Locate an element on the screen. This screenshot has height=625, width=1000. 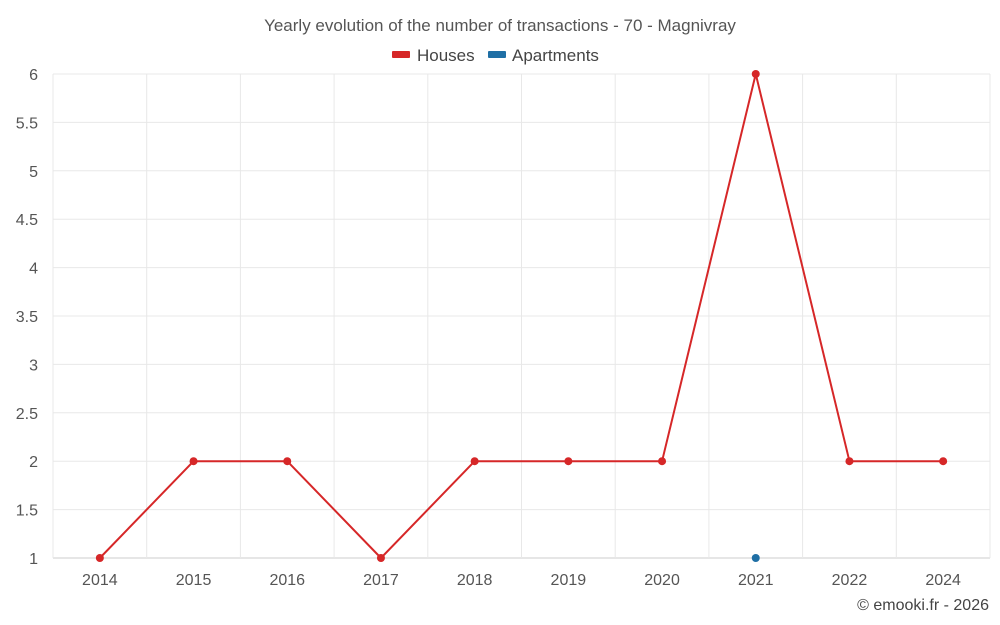
x-tick-label: 2018 is located at coordinates (475, 580).